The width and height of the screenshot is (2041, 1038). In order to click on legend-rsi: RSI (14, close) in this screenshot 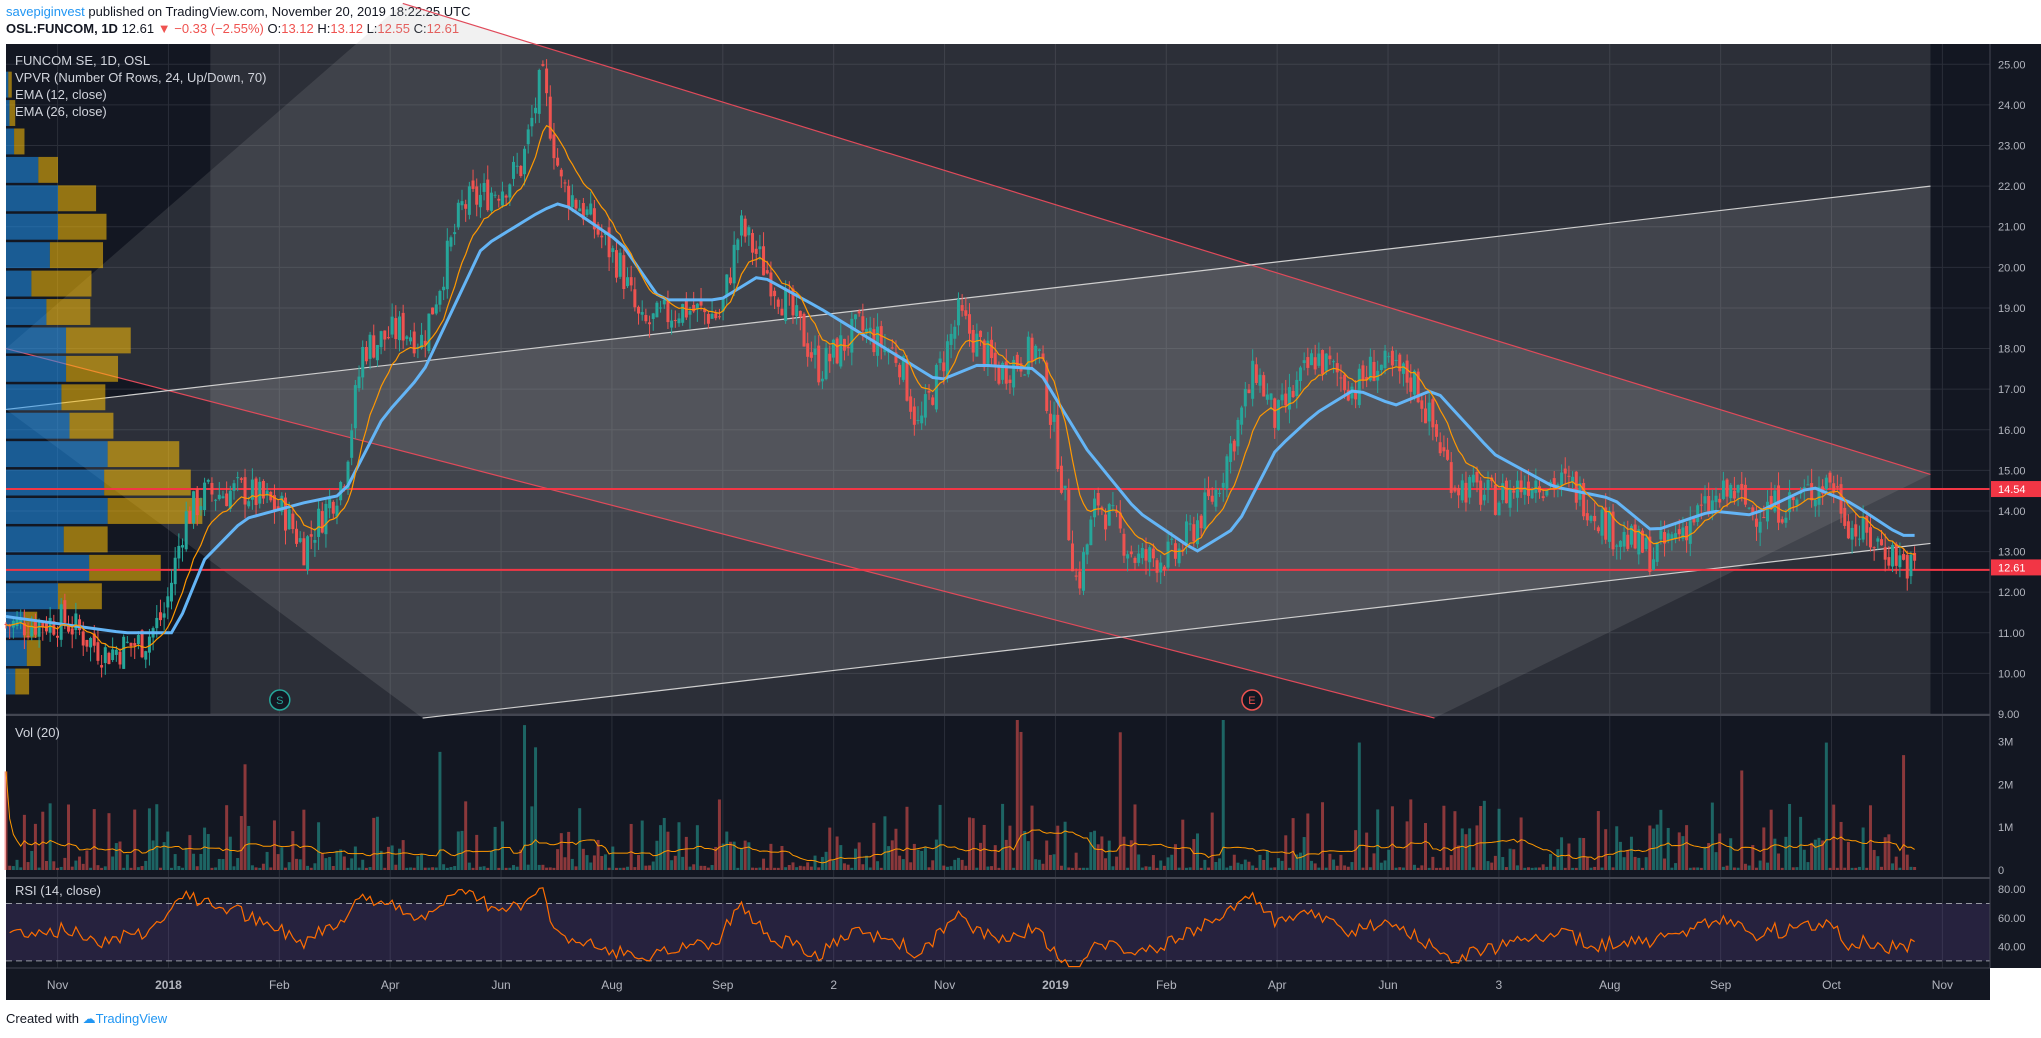, I will do `click(58, 890)`.